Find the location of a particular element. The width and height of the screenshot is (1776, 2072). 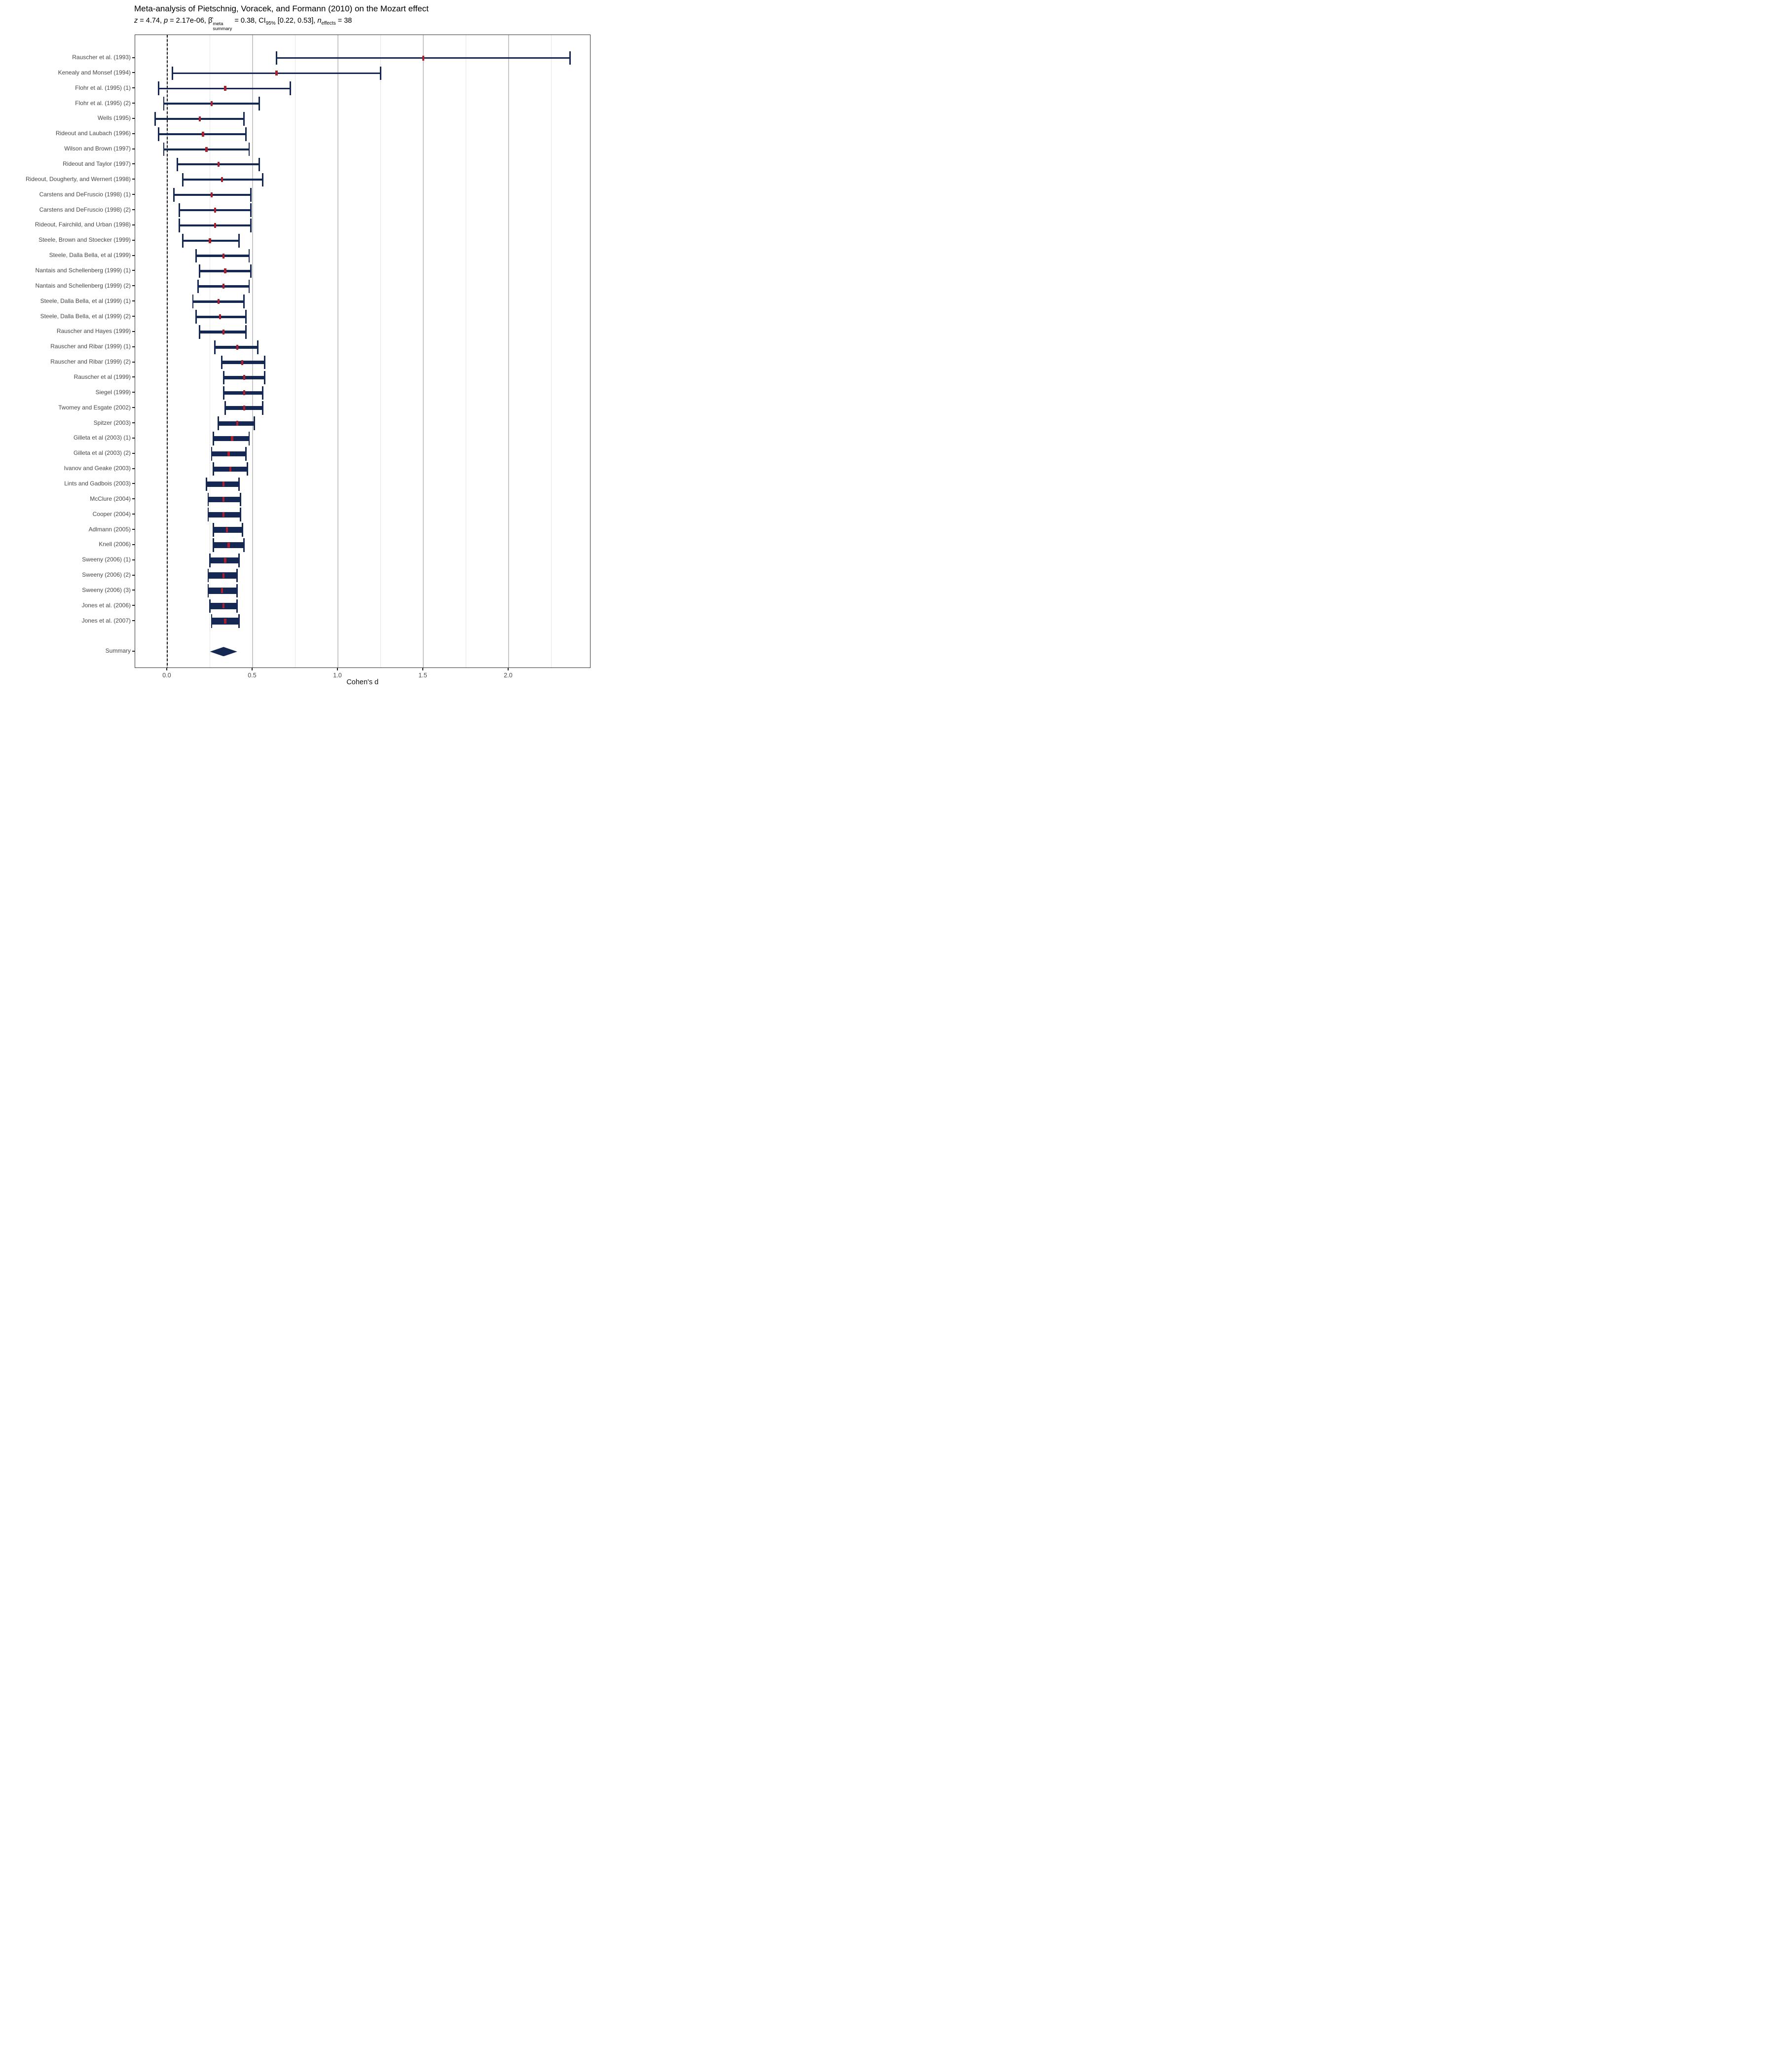

study-label: Ivanov and Geake (2003) is located at coordinates (98, 468).